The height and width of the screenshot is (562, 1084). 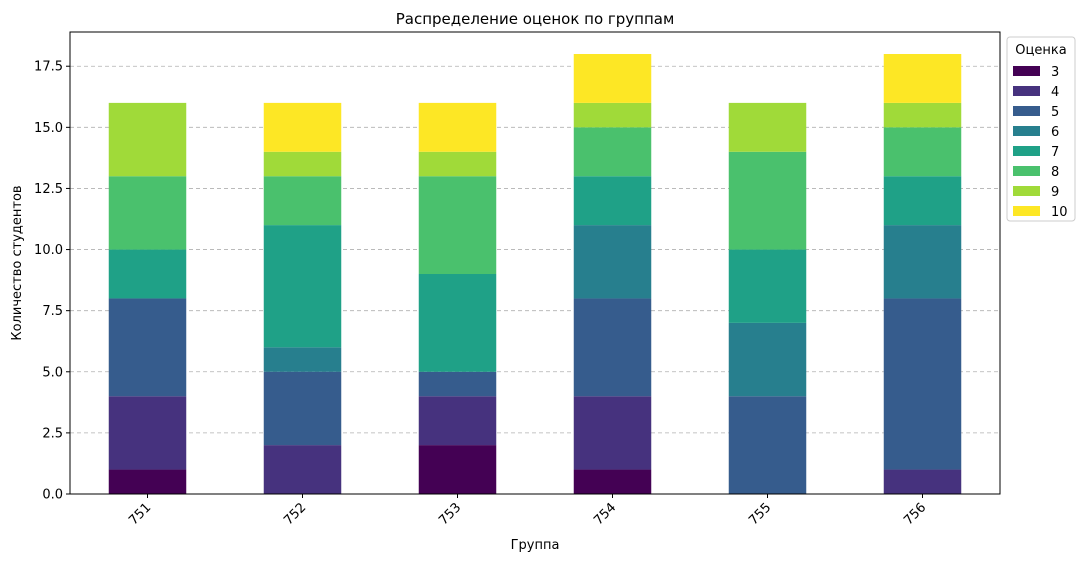 I want to click on x-axis-label: Группа, so click(x=535, y=545).